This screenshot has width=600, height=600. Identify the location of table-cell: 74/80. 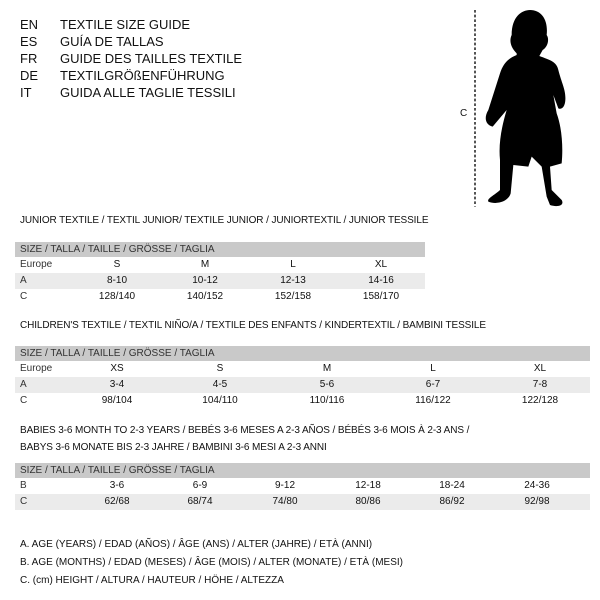
(285, 501).